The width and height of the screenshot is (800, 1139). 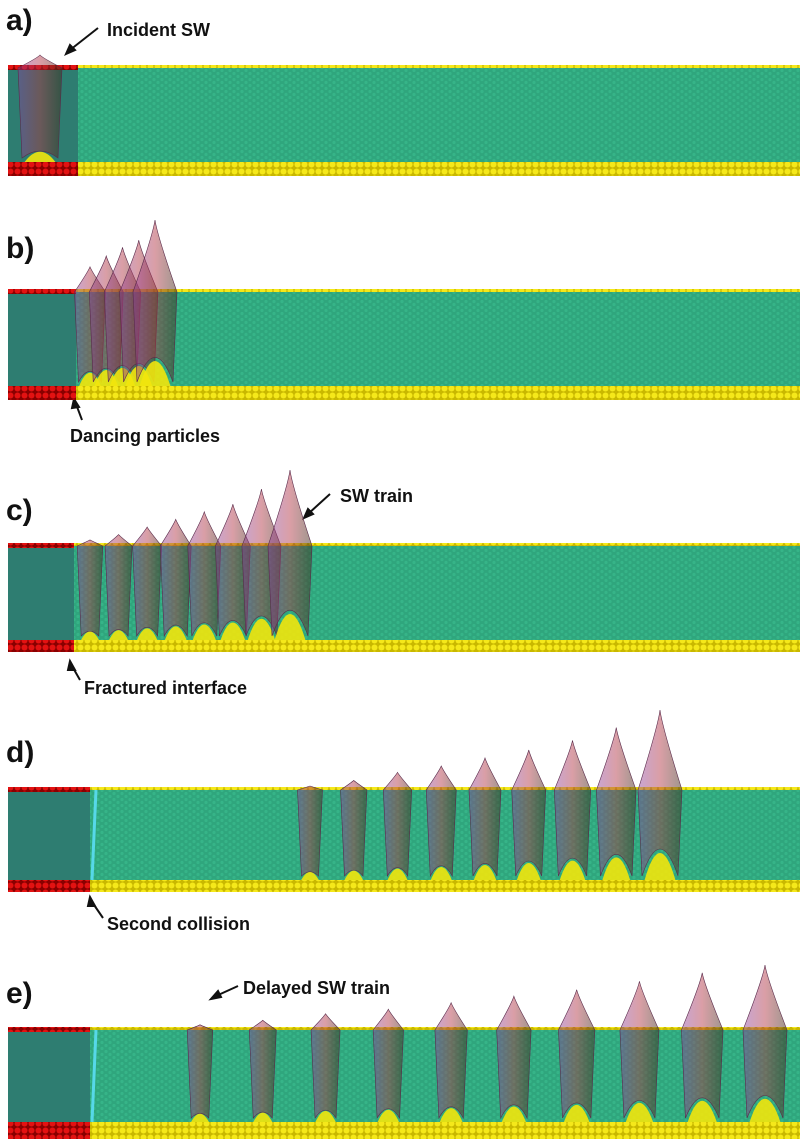 What do you see at coordinates (42, 291) in the screenshot?
I see `red-back-particles-b` at bounding box center [42, 291].